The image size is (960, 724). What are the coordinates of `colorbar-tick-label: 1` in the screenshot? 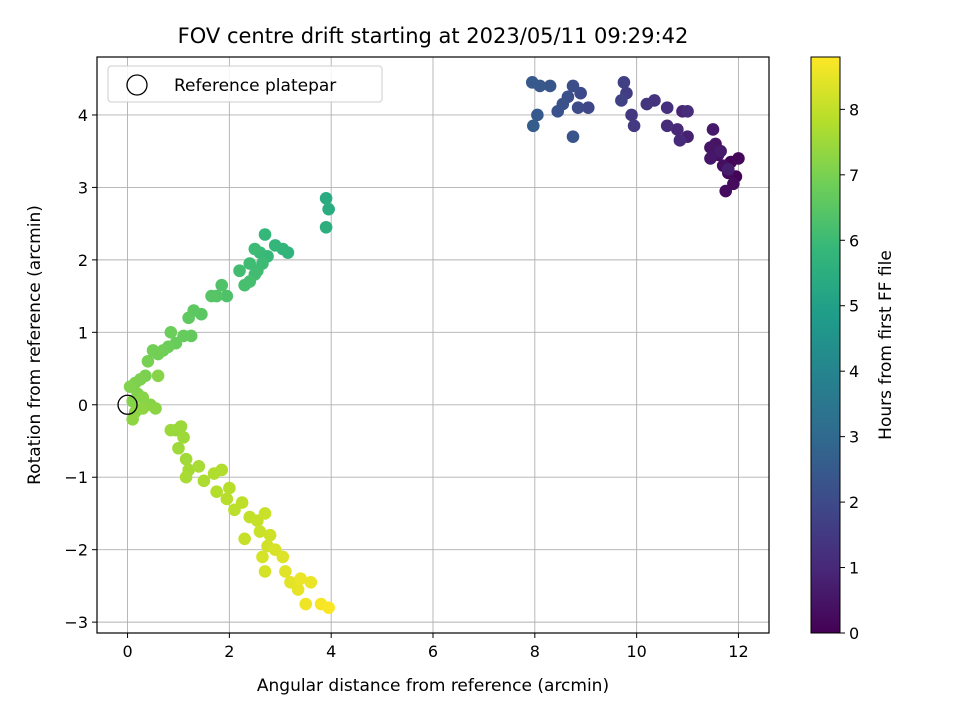 It's located at (854, 568).